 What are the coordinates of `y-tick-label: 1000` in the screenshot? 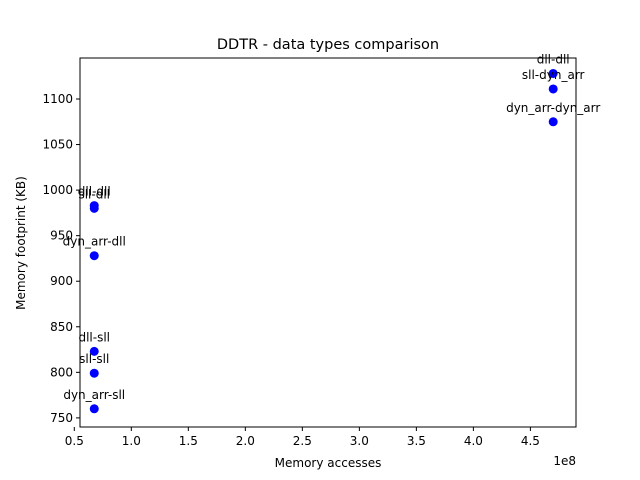 It's located at (57, 190).